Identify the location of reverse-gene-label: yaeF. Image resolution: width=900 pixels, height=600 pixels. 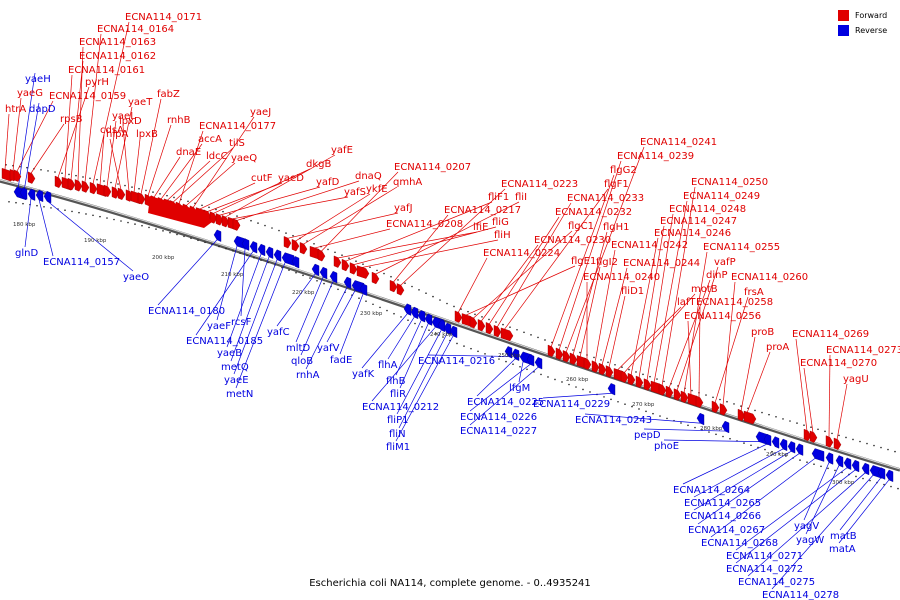
(219, 326).